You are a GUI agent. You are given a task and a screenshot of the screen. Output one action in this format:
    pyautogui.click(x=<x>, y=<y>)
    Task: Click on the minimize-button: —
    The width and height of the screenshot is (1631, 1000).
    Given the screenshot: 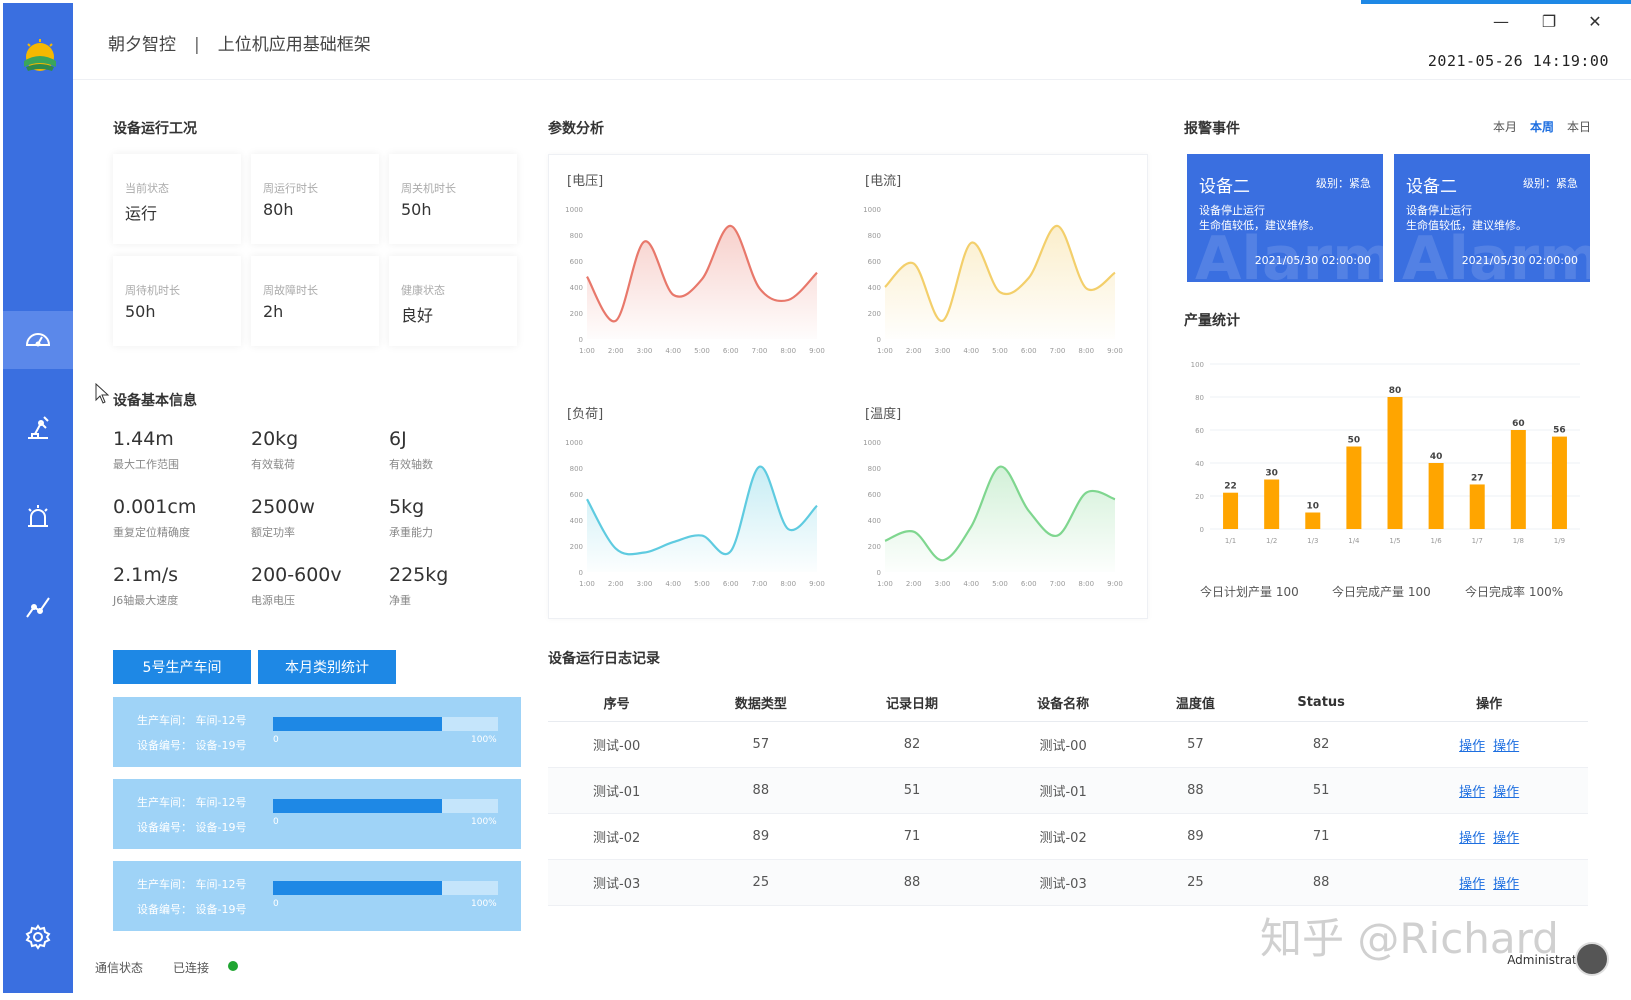 What is the action you would take?
    pyautogui.click(x=1501, y=21)
    